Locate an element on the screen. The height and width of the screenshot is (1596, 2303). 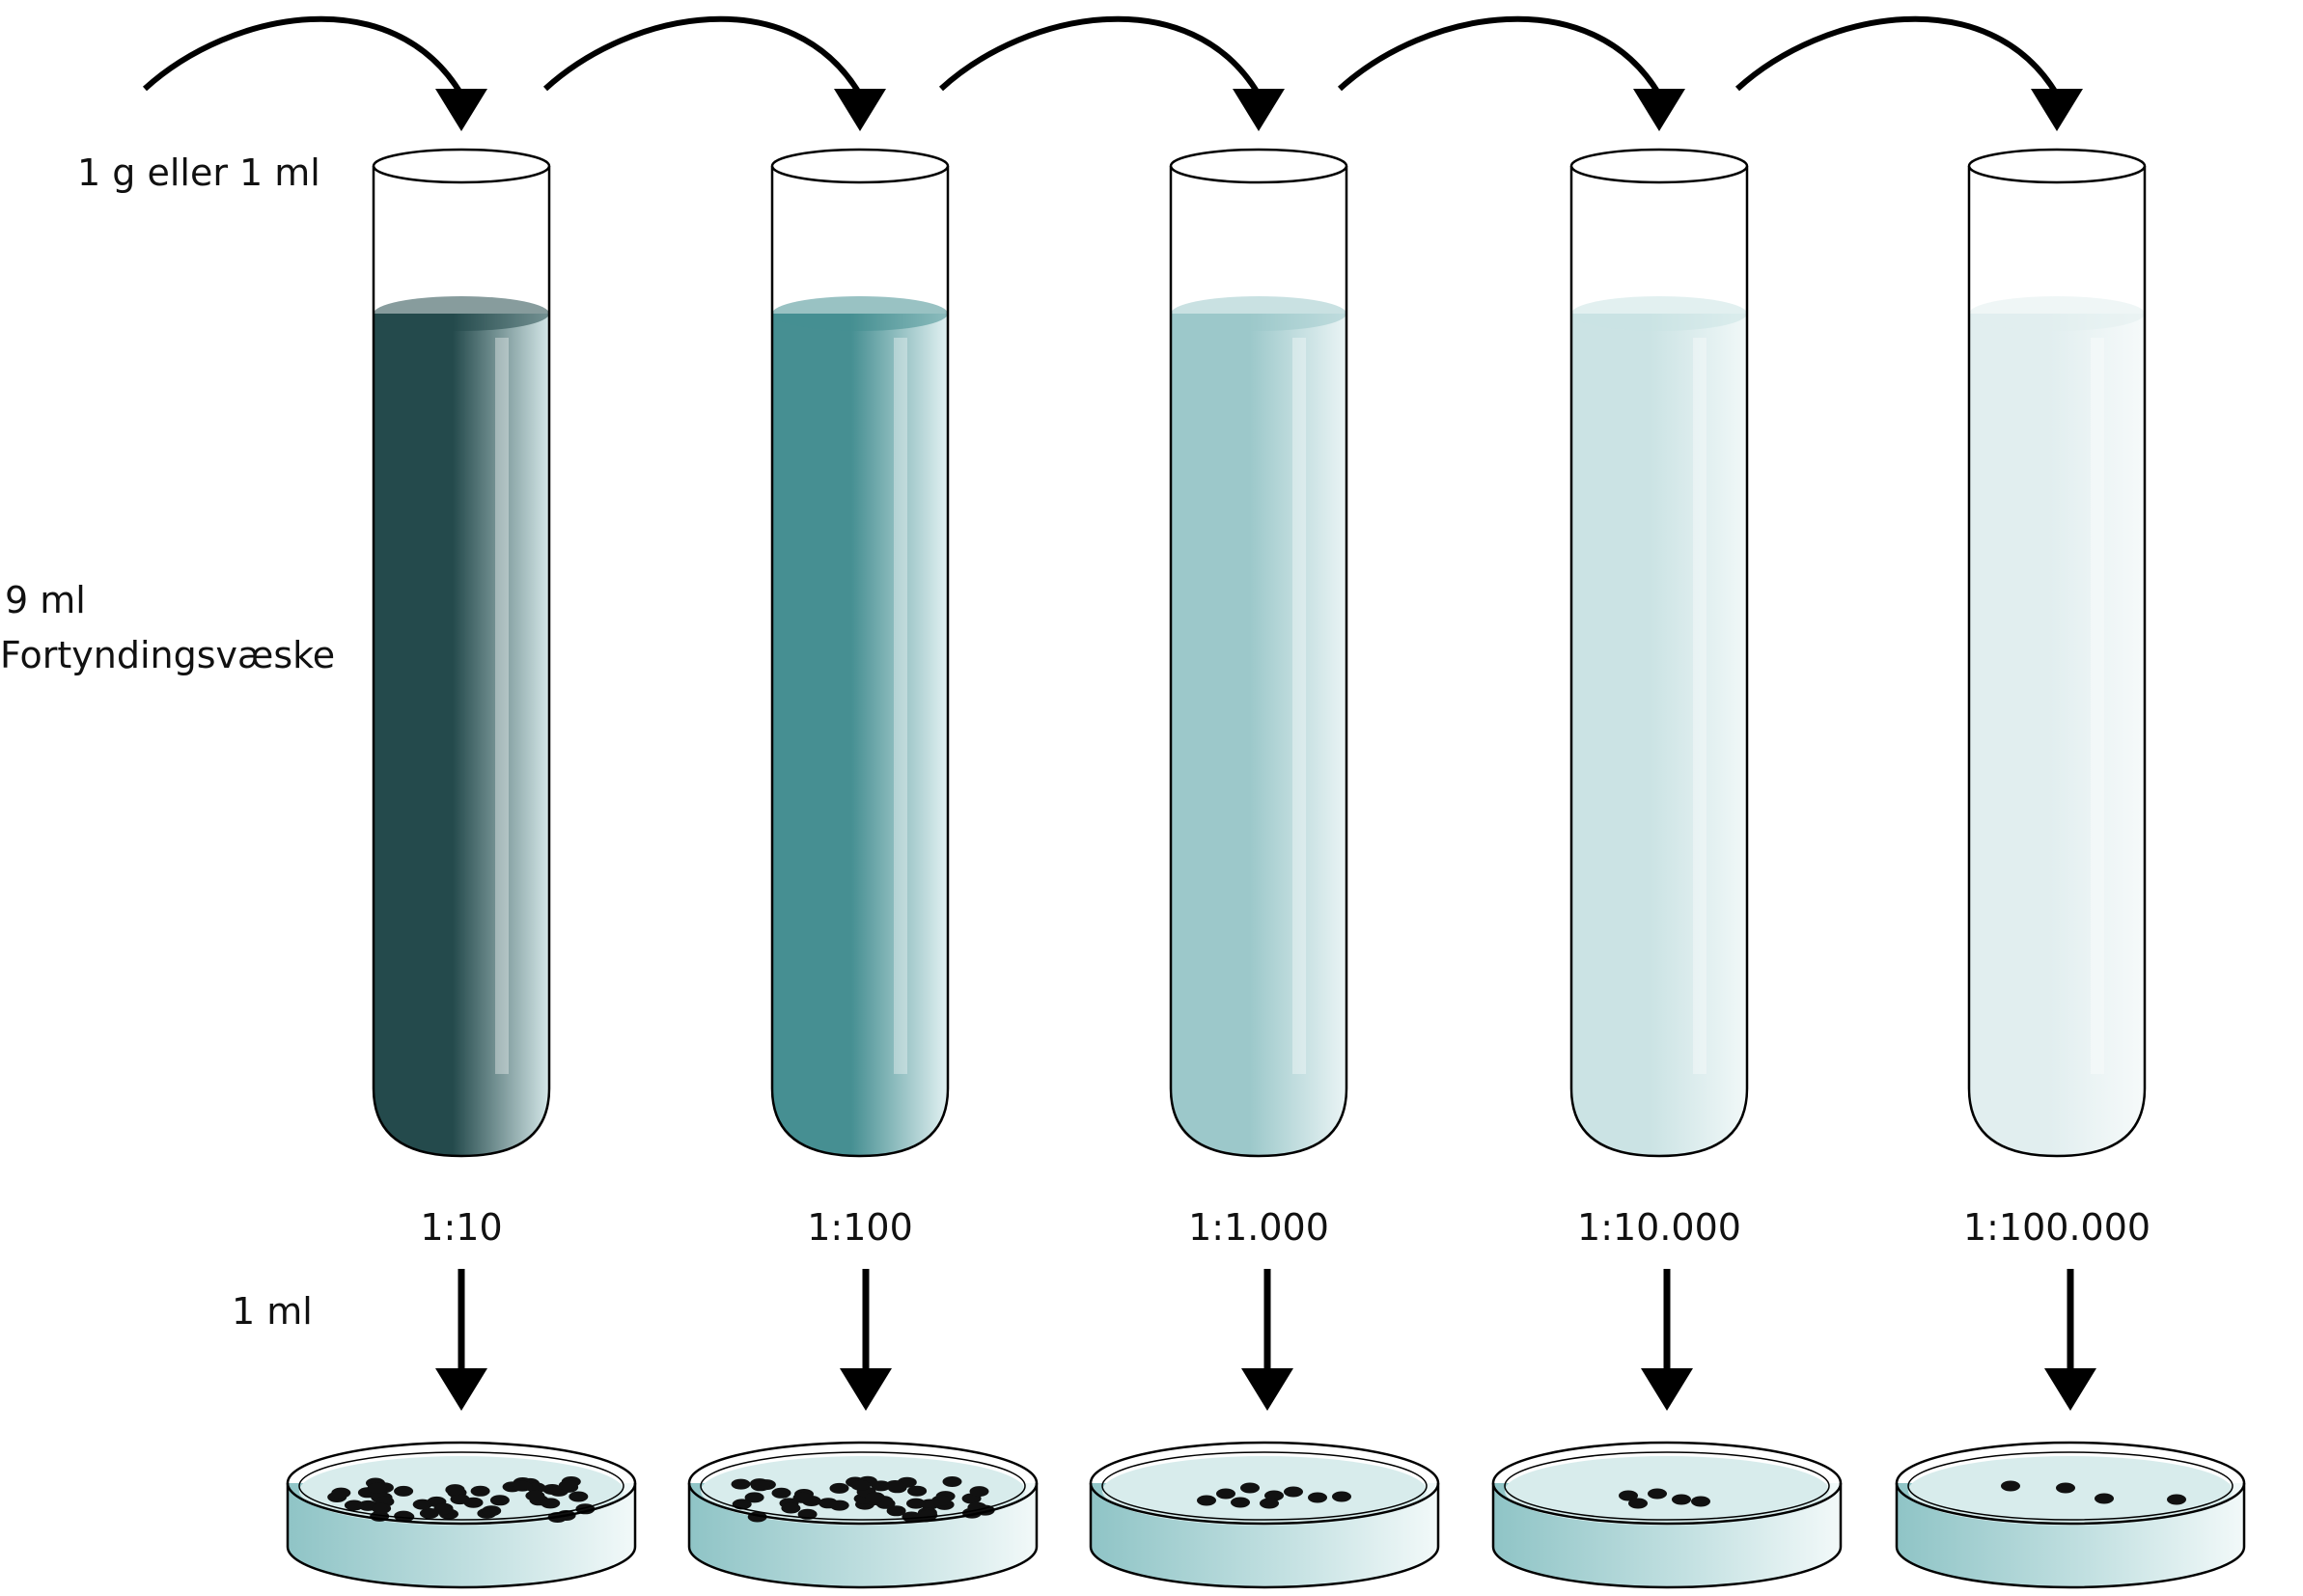
petri-dishes is located at coordinates (1266, 1515).